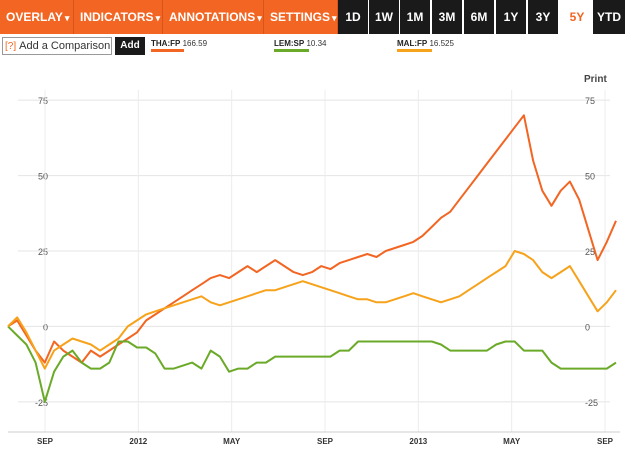 The height and width of the screenshot is (453, 628). What do you see at coordinates (41, 403) in the screenshot?
I see `y-tick-label-left: -25` at bounding box center [41, 403].